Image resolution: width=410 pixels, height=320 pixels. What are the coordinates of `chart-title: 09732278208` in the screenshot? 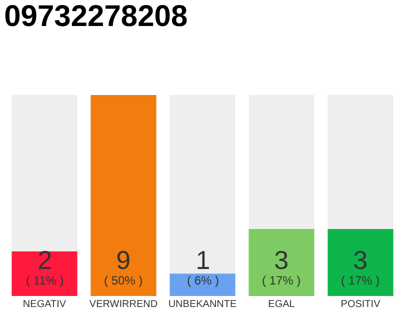 It's located at (96, 16).